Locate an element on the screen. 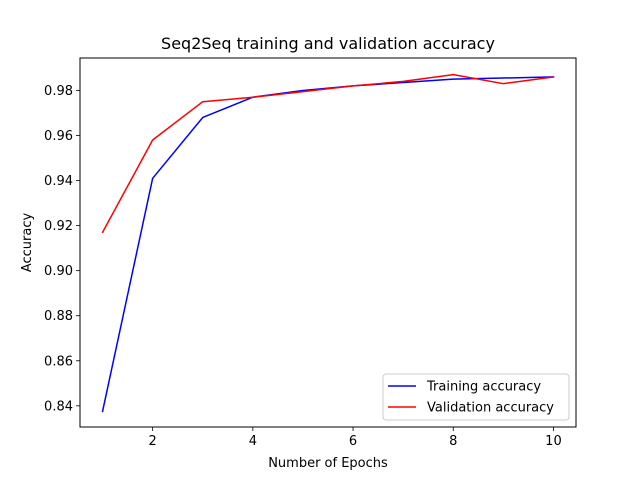 Image resolution: width=640 pixels, height=480 pixels. legend: Training accuracy Validation accuracy is located at coordinates (476, 397).